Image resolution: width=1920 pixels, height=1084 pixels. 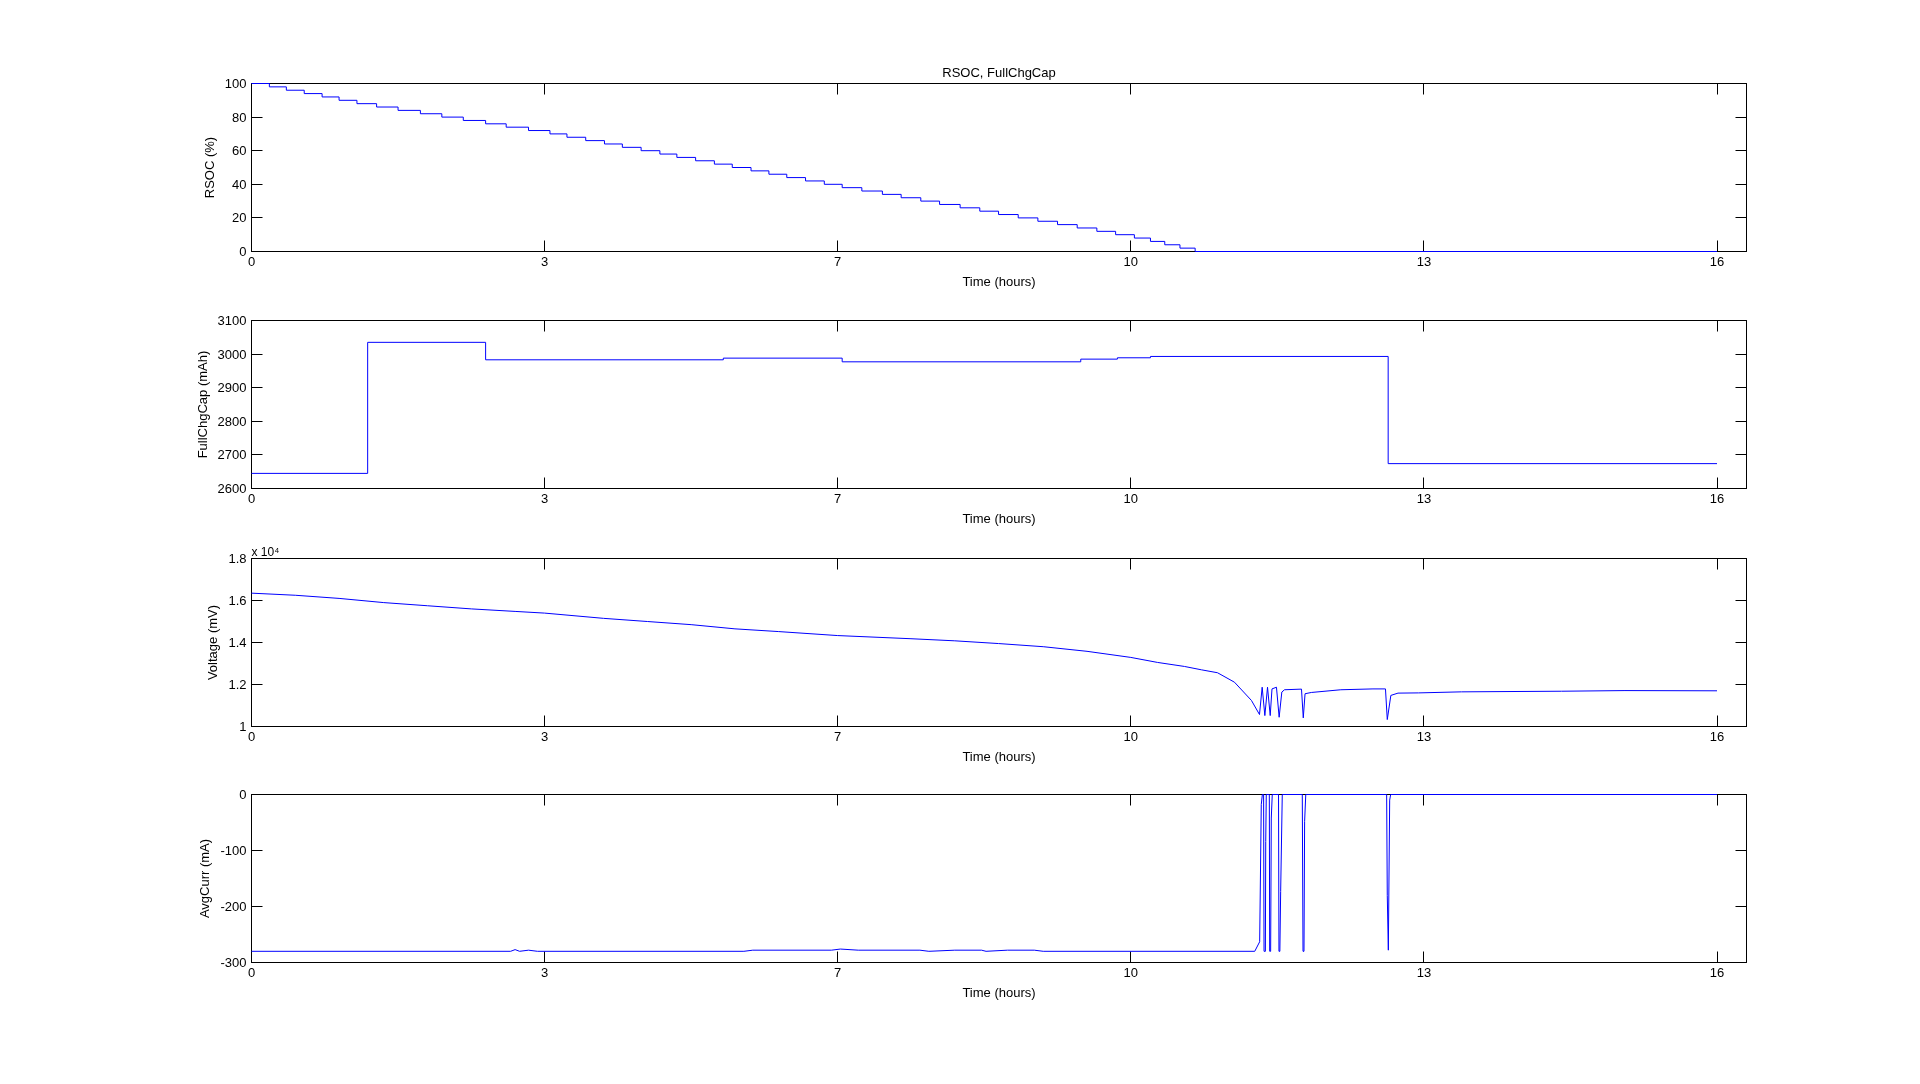 I want to click on y-tick-label: 0, so click(x=243, y=794).